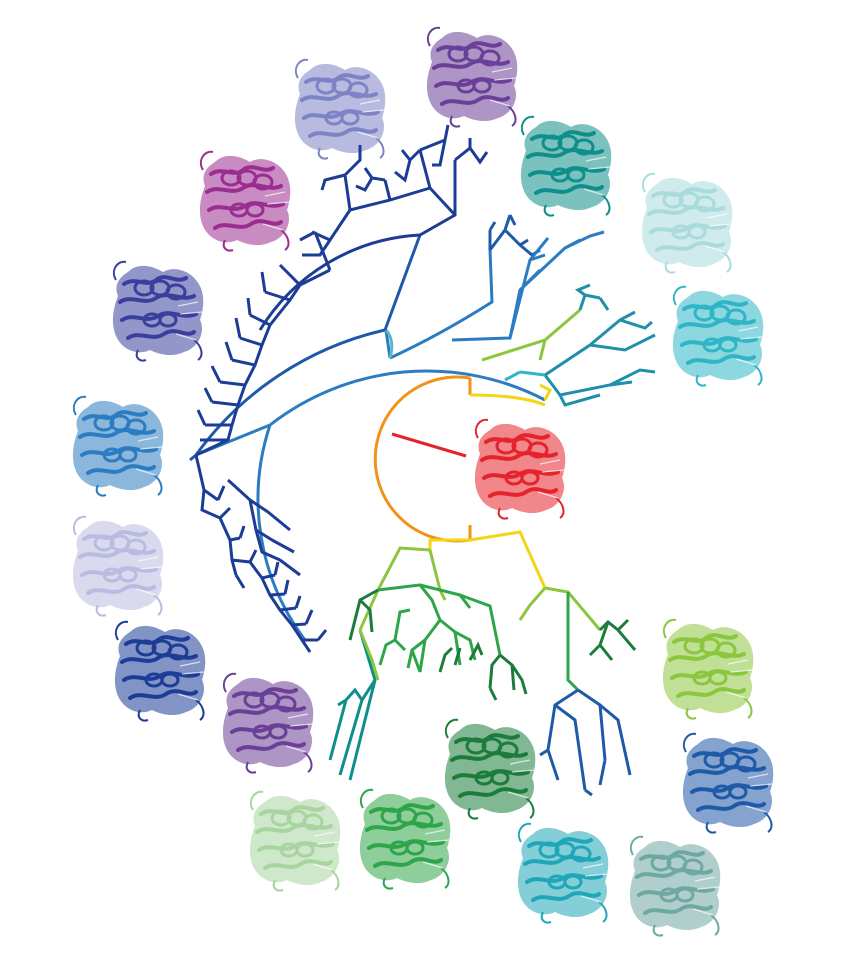 The height and width of the screenshot is (960, 849). What do you see at coordinates (352, 705) in the screenshot?
I see `teal-lower-left` at bounding box center [352, 705].